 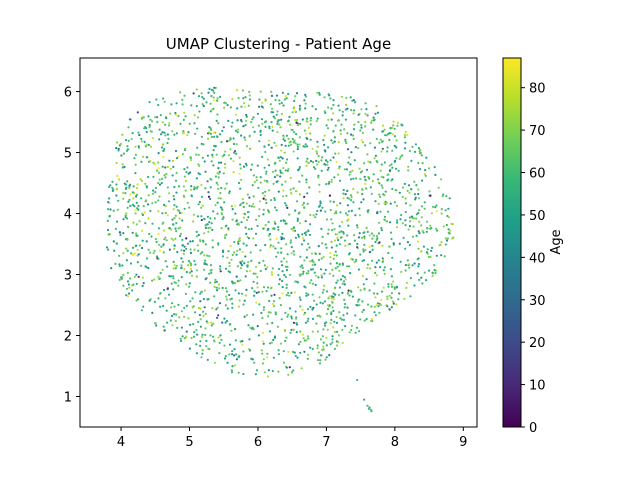 I want to click on colorbar-tick-label: 60, so click(x=537, y=174).